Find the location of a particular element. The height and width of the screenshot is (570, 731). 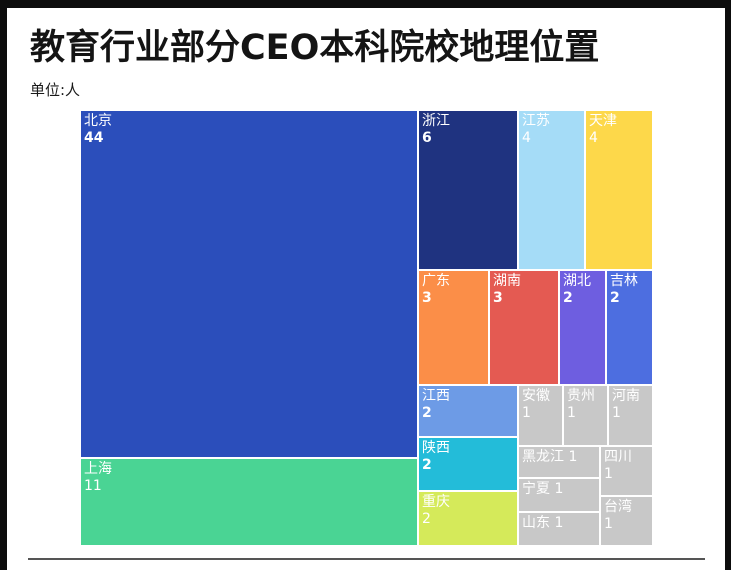

cell-region-label: 湖北 is located at coordinates (577, 281).